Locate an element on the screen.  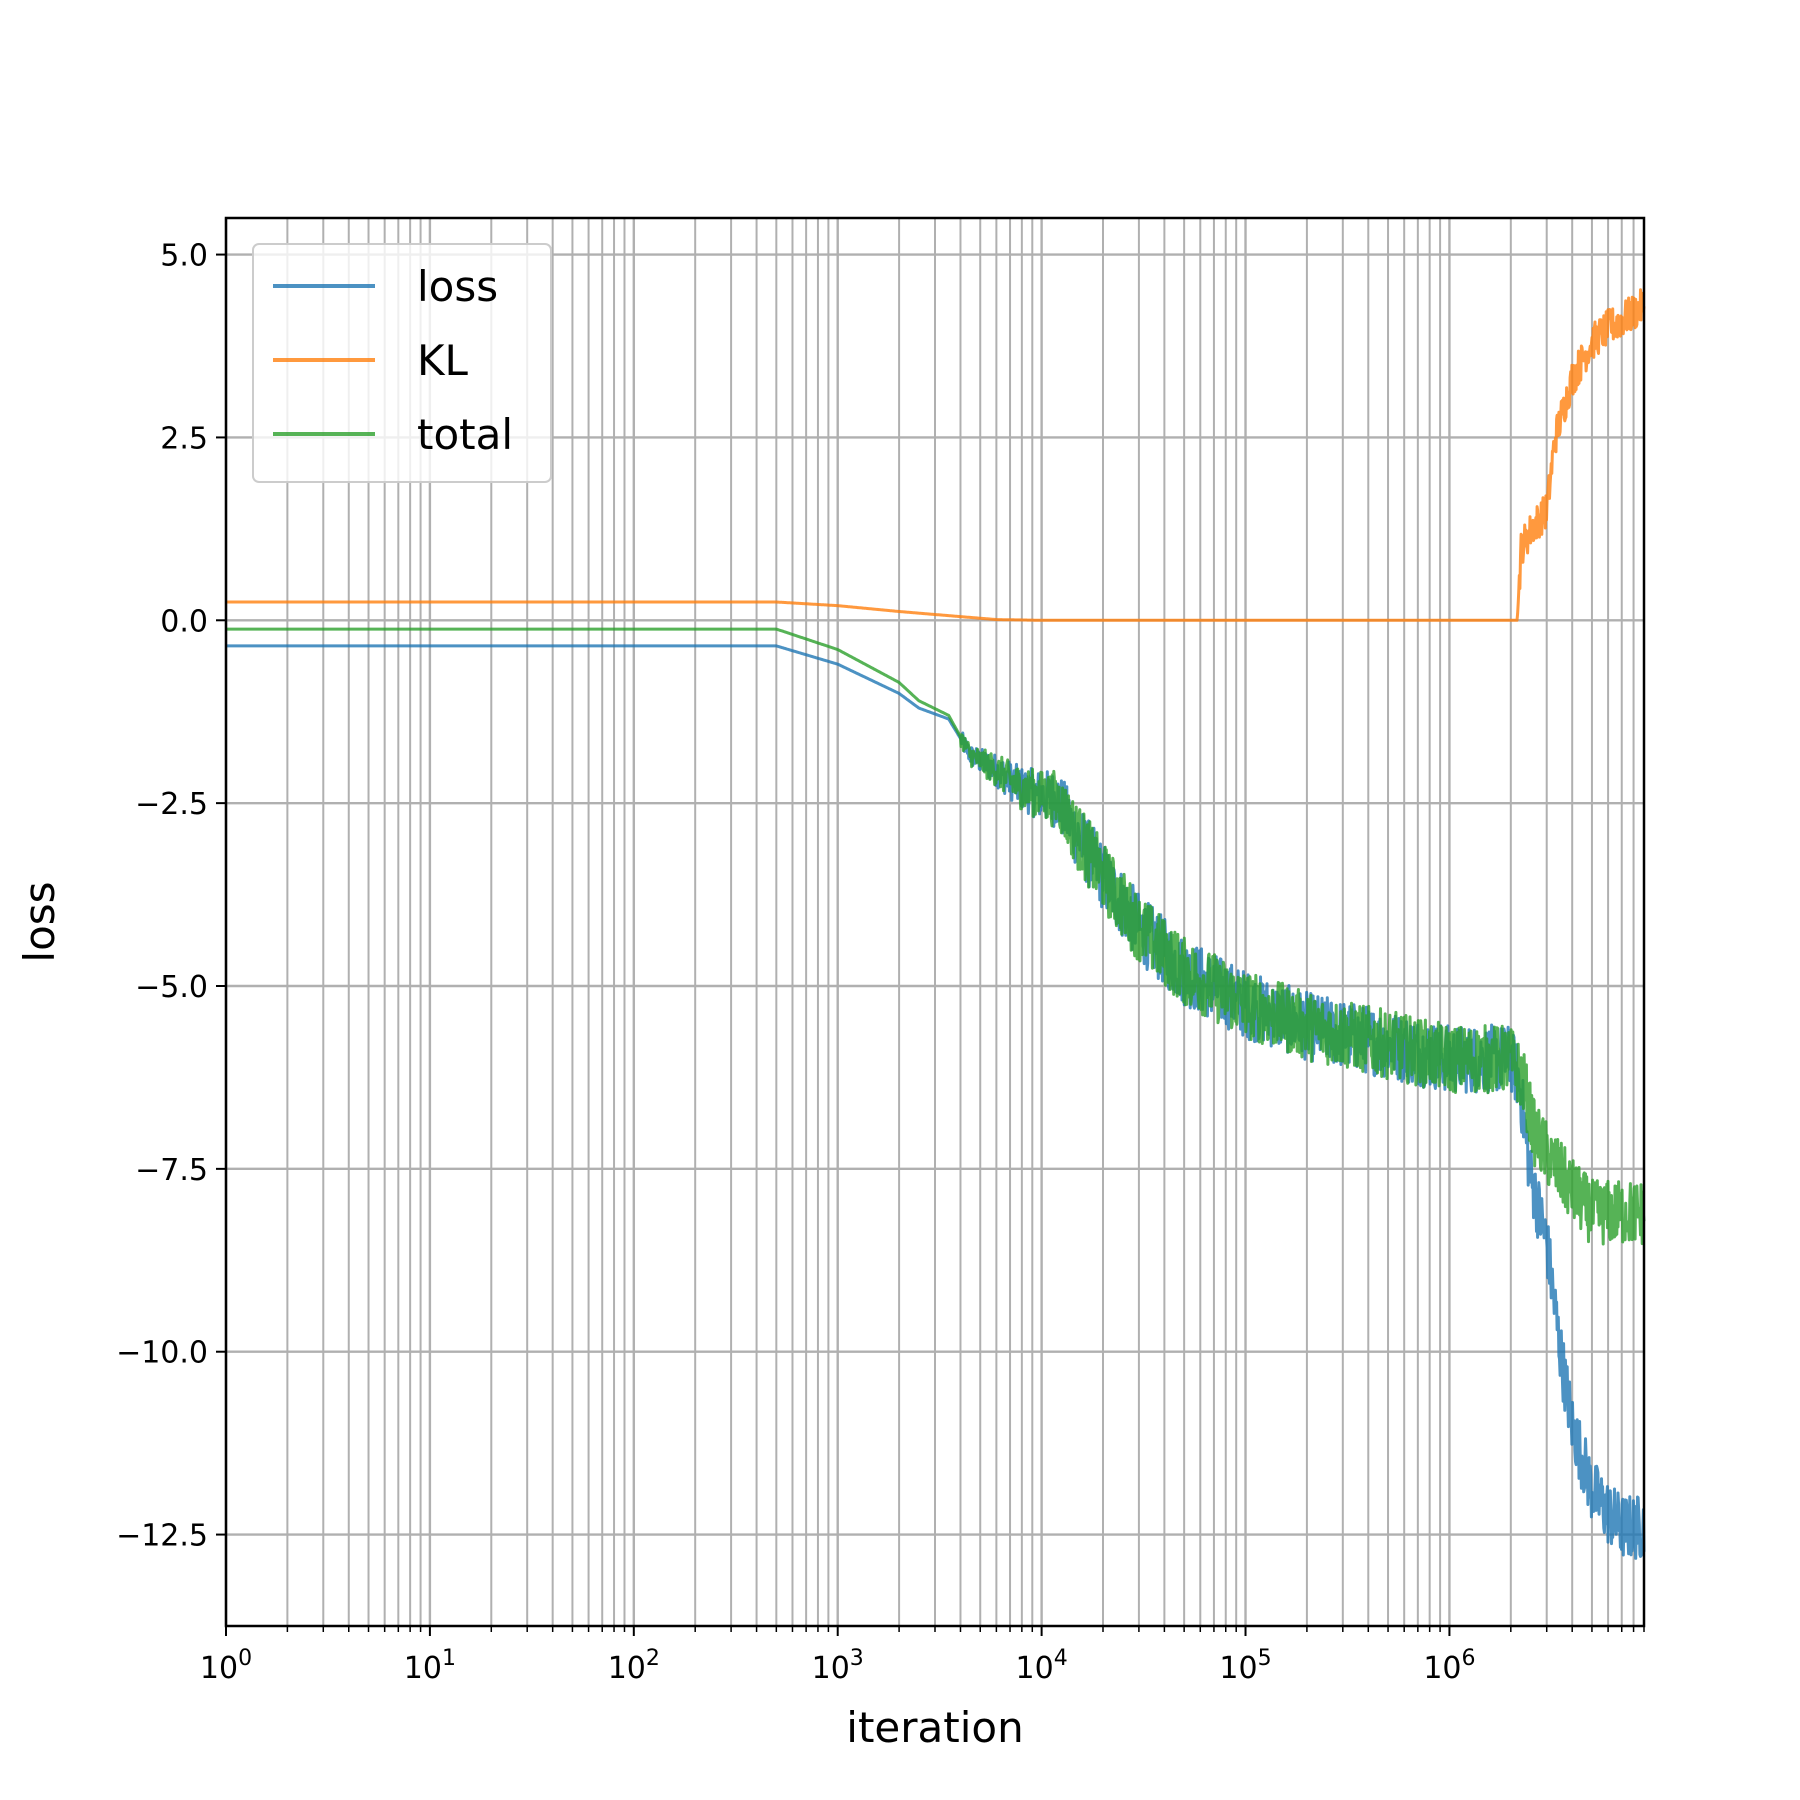
x-tick-exponent: 2 is located at coordinates (653, 1658).